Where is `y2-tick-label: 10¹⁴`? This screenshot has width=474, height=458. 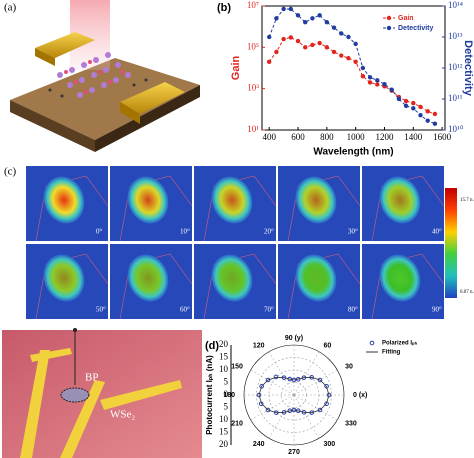 y2-tick-label: 10¹⁴ is located at coordinates (455, 5).